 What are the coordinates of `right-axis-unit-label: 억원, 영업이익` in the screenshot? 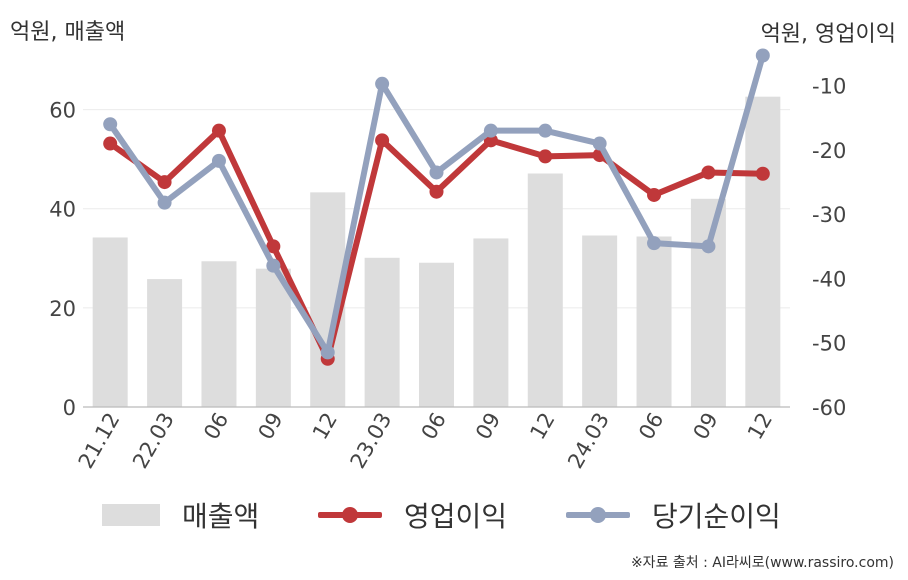 It's located at (828, 34).